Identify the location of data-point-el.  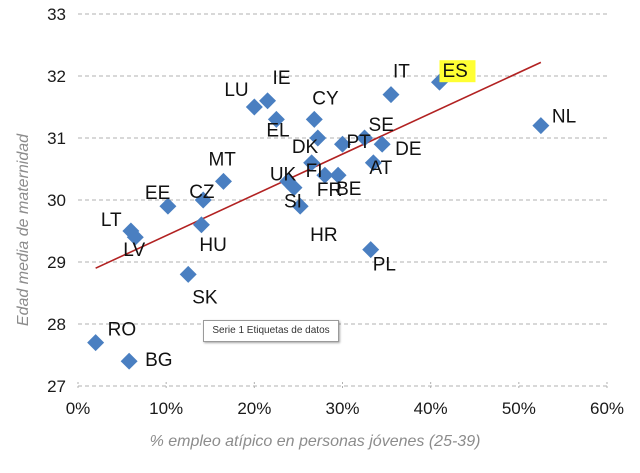
(276, 119).